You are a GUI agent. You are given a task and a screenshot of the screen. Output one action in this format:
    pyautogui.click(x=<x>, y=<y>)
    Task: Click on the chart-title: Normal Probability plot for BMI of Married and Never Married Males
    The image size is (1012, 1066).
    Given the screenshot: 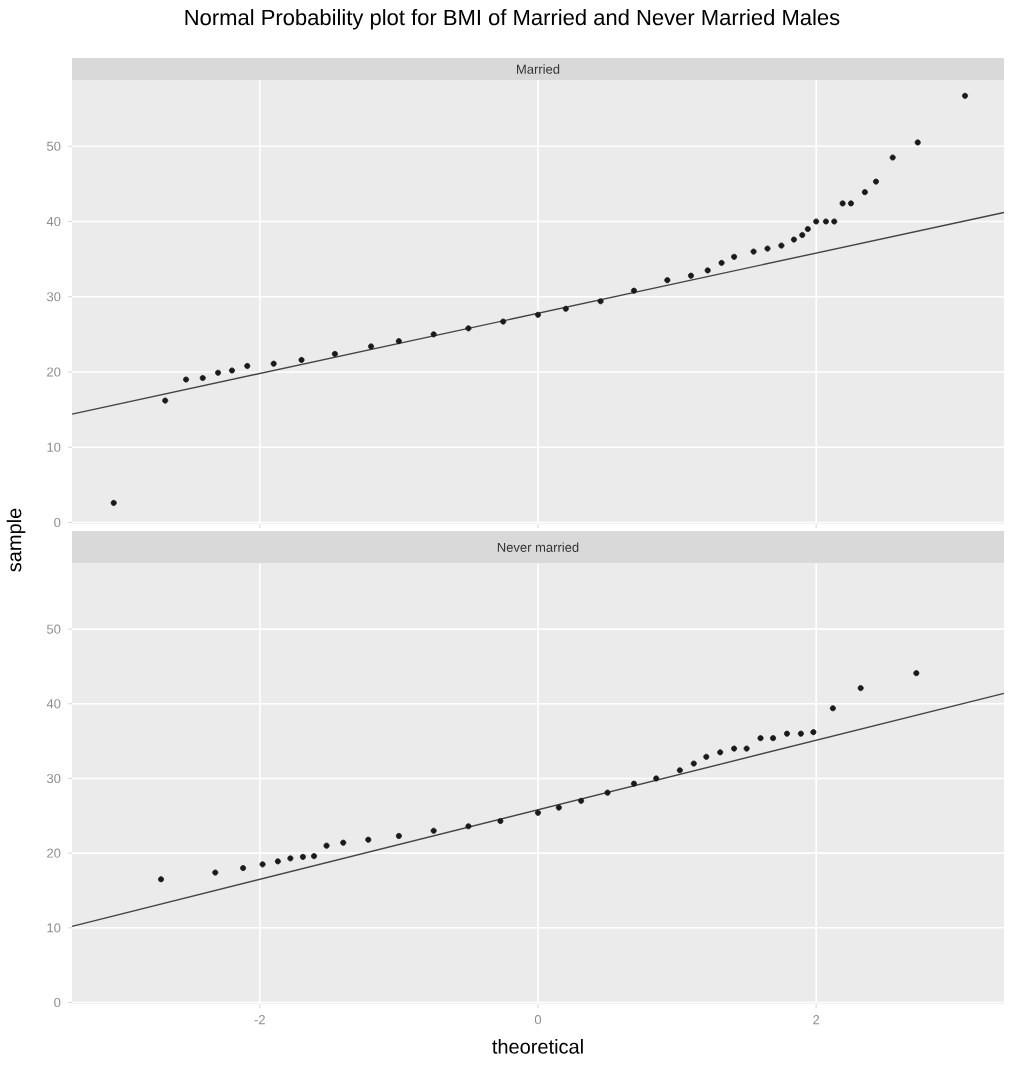 What is the action you would take?
    pyautogui.click(x=512, y=19)
    